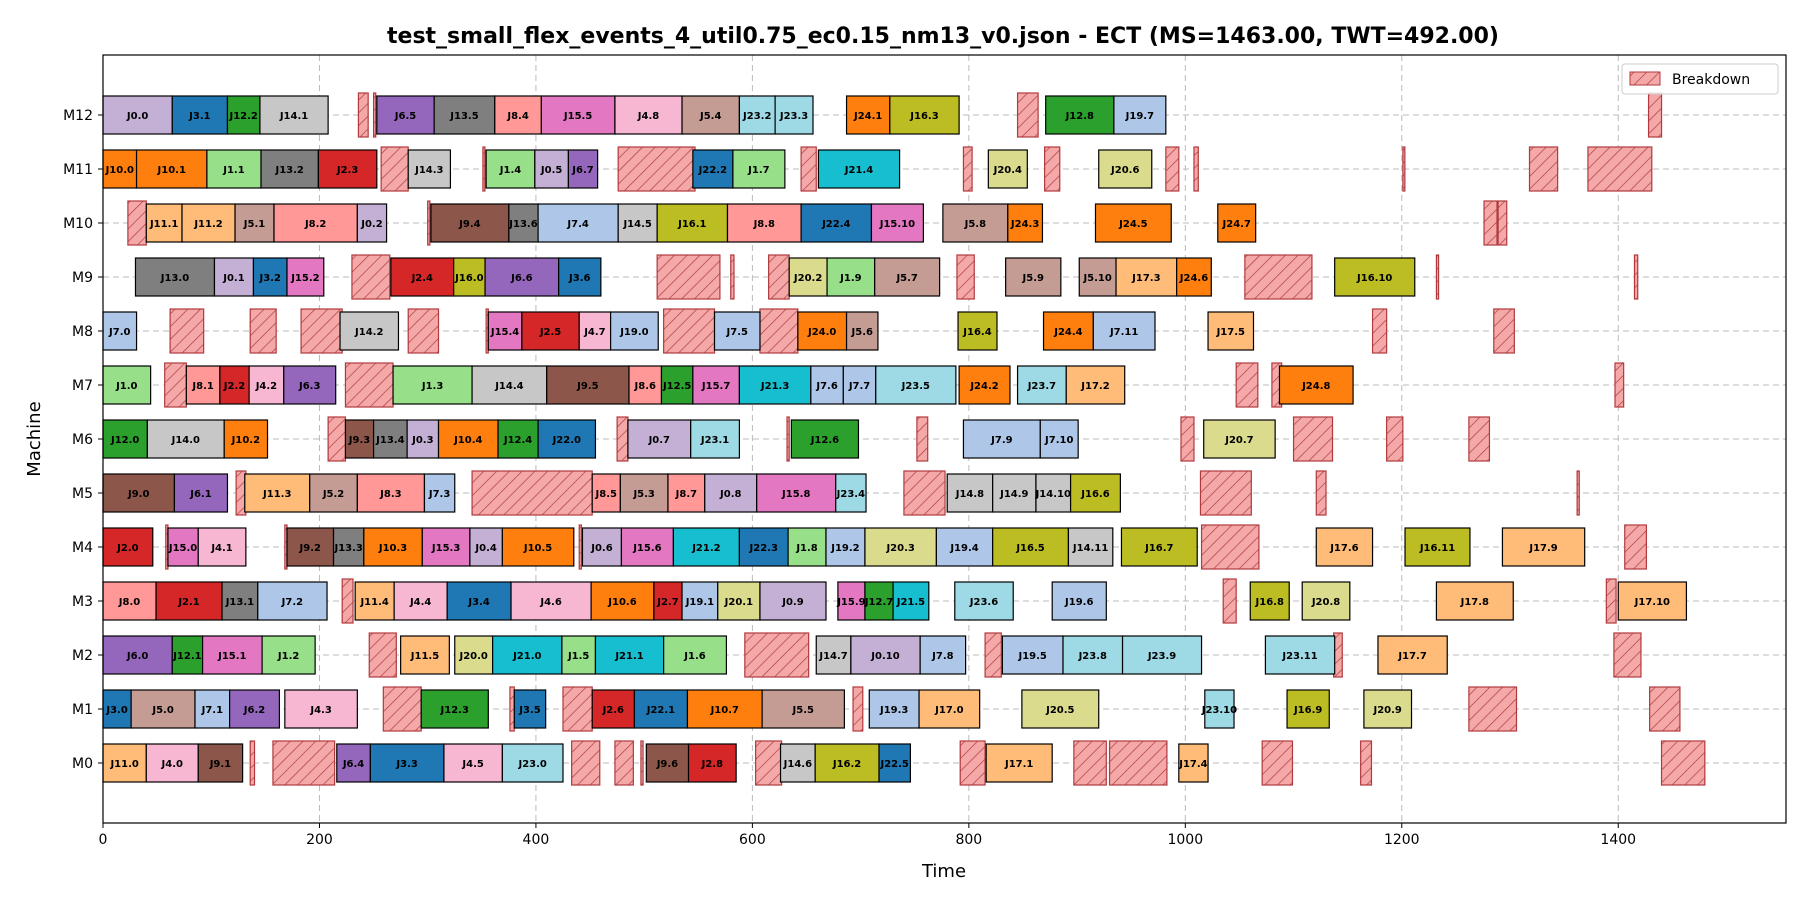 This screenshot has height=900, width=1800. I want to click on task-label: J9.0, so click(138, 494).